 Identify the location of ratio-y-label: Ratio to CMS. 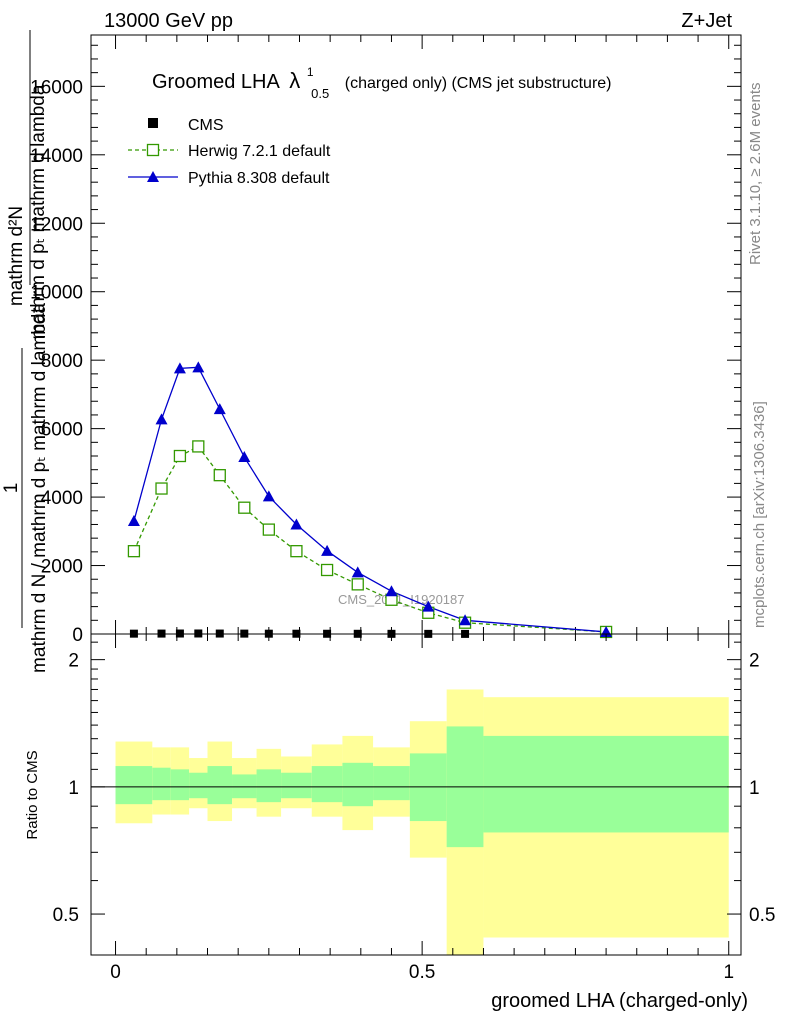
(32, 794).